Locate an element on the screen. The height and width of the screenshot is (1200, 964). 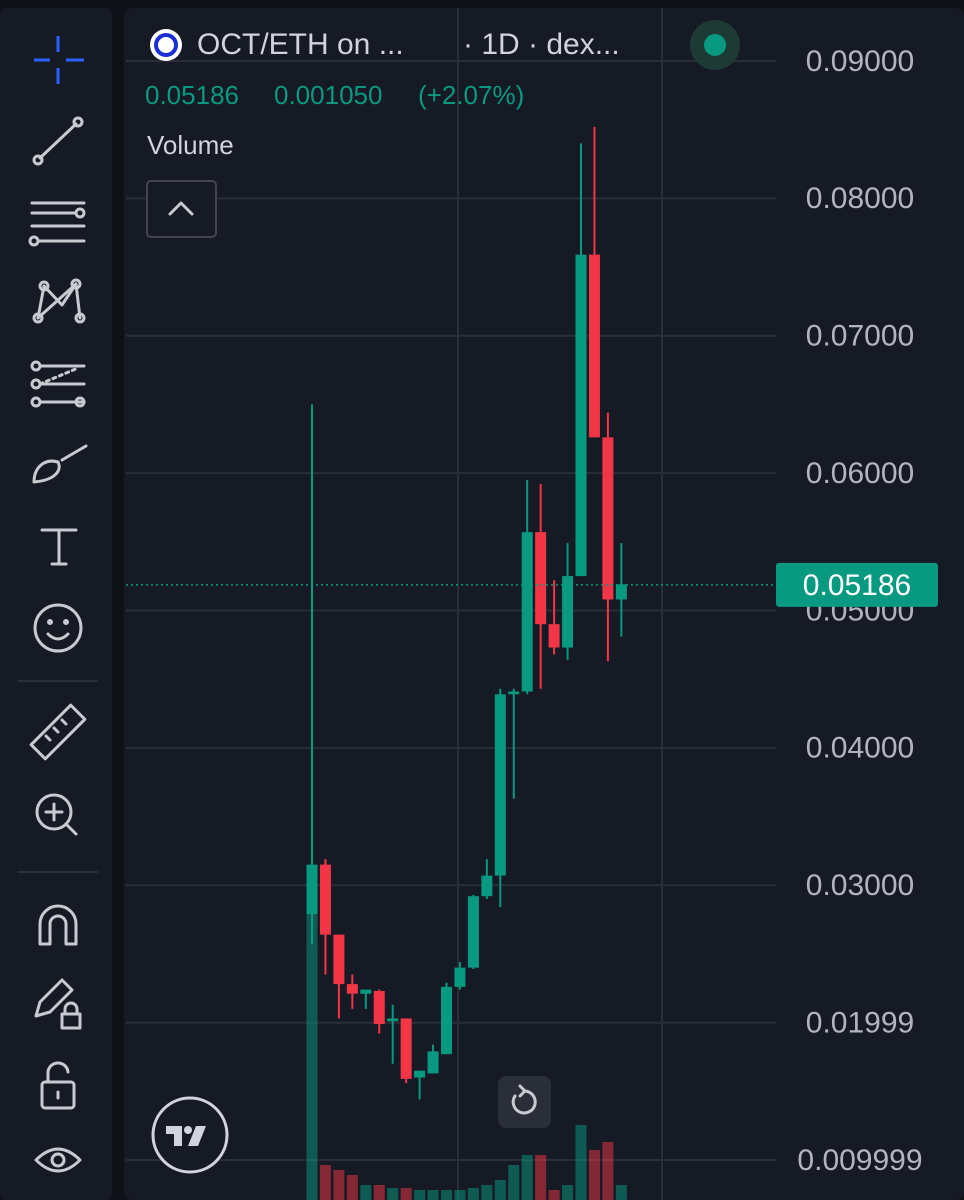
quote-change: 0.001050 is located at coordinates (328, 95).